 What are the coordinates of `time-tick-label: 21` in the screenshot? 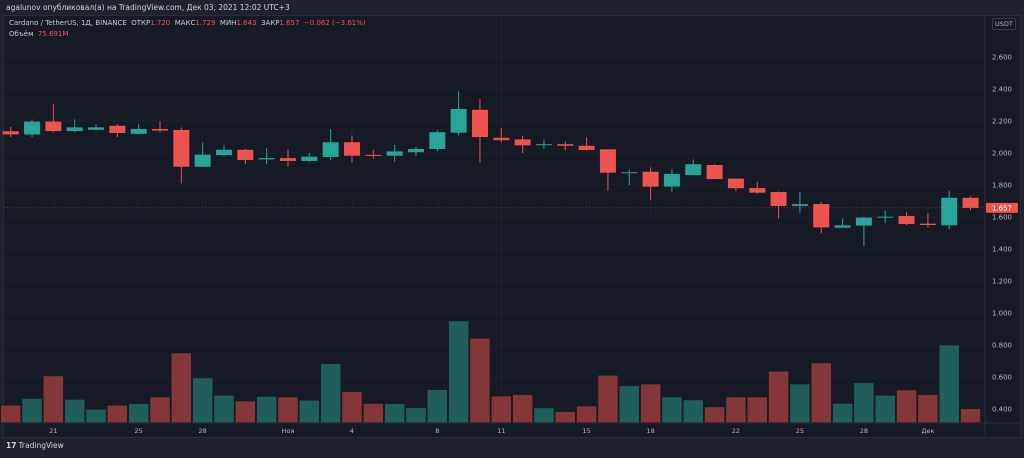 It's located at (53, 431).